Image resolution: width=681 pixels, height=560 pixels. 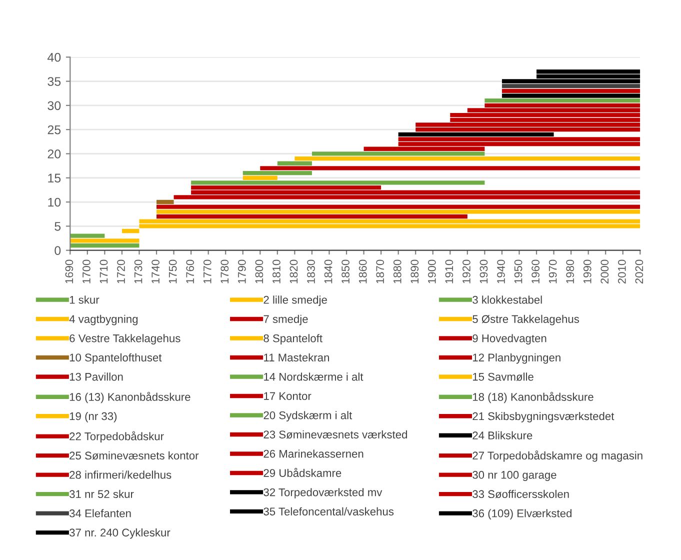 I want to click on legend-label: 12 Planbygningen, so click(x=516, y=358).